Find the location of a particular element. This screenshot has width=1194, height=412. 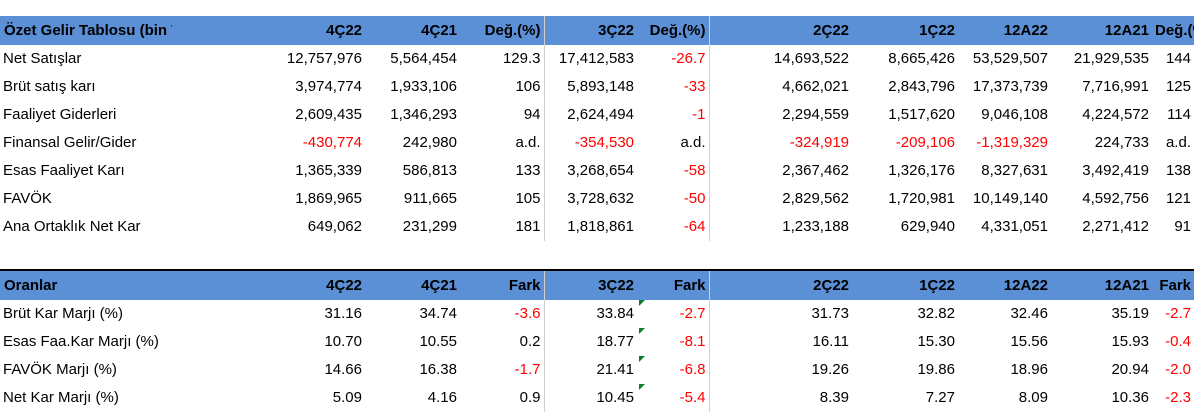

value-cell: 129.3 is located at coordinates (502, 59).